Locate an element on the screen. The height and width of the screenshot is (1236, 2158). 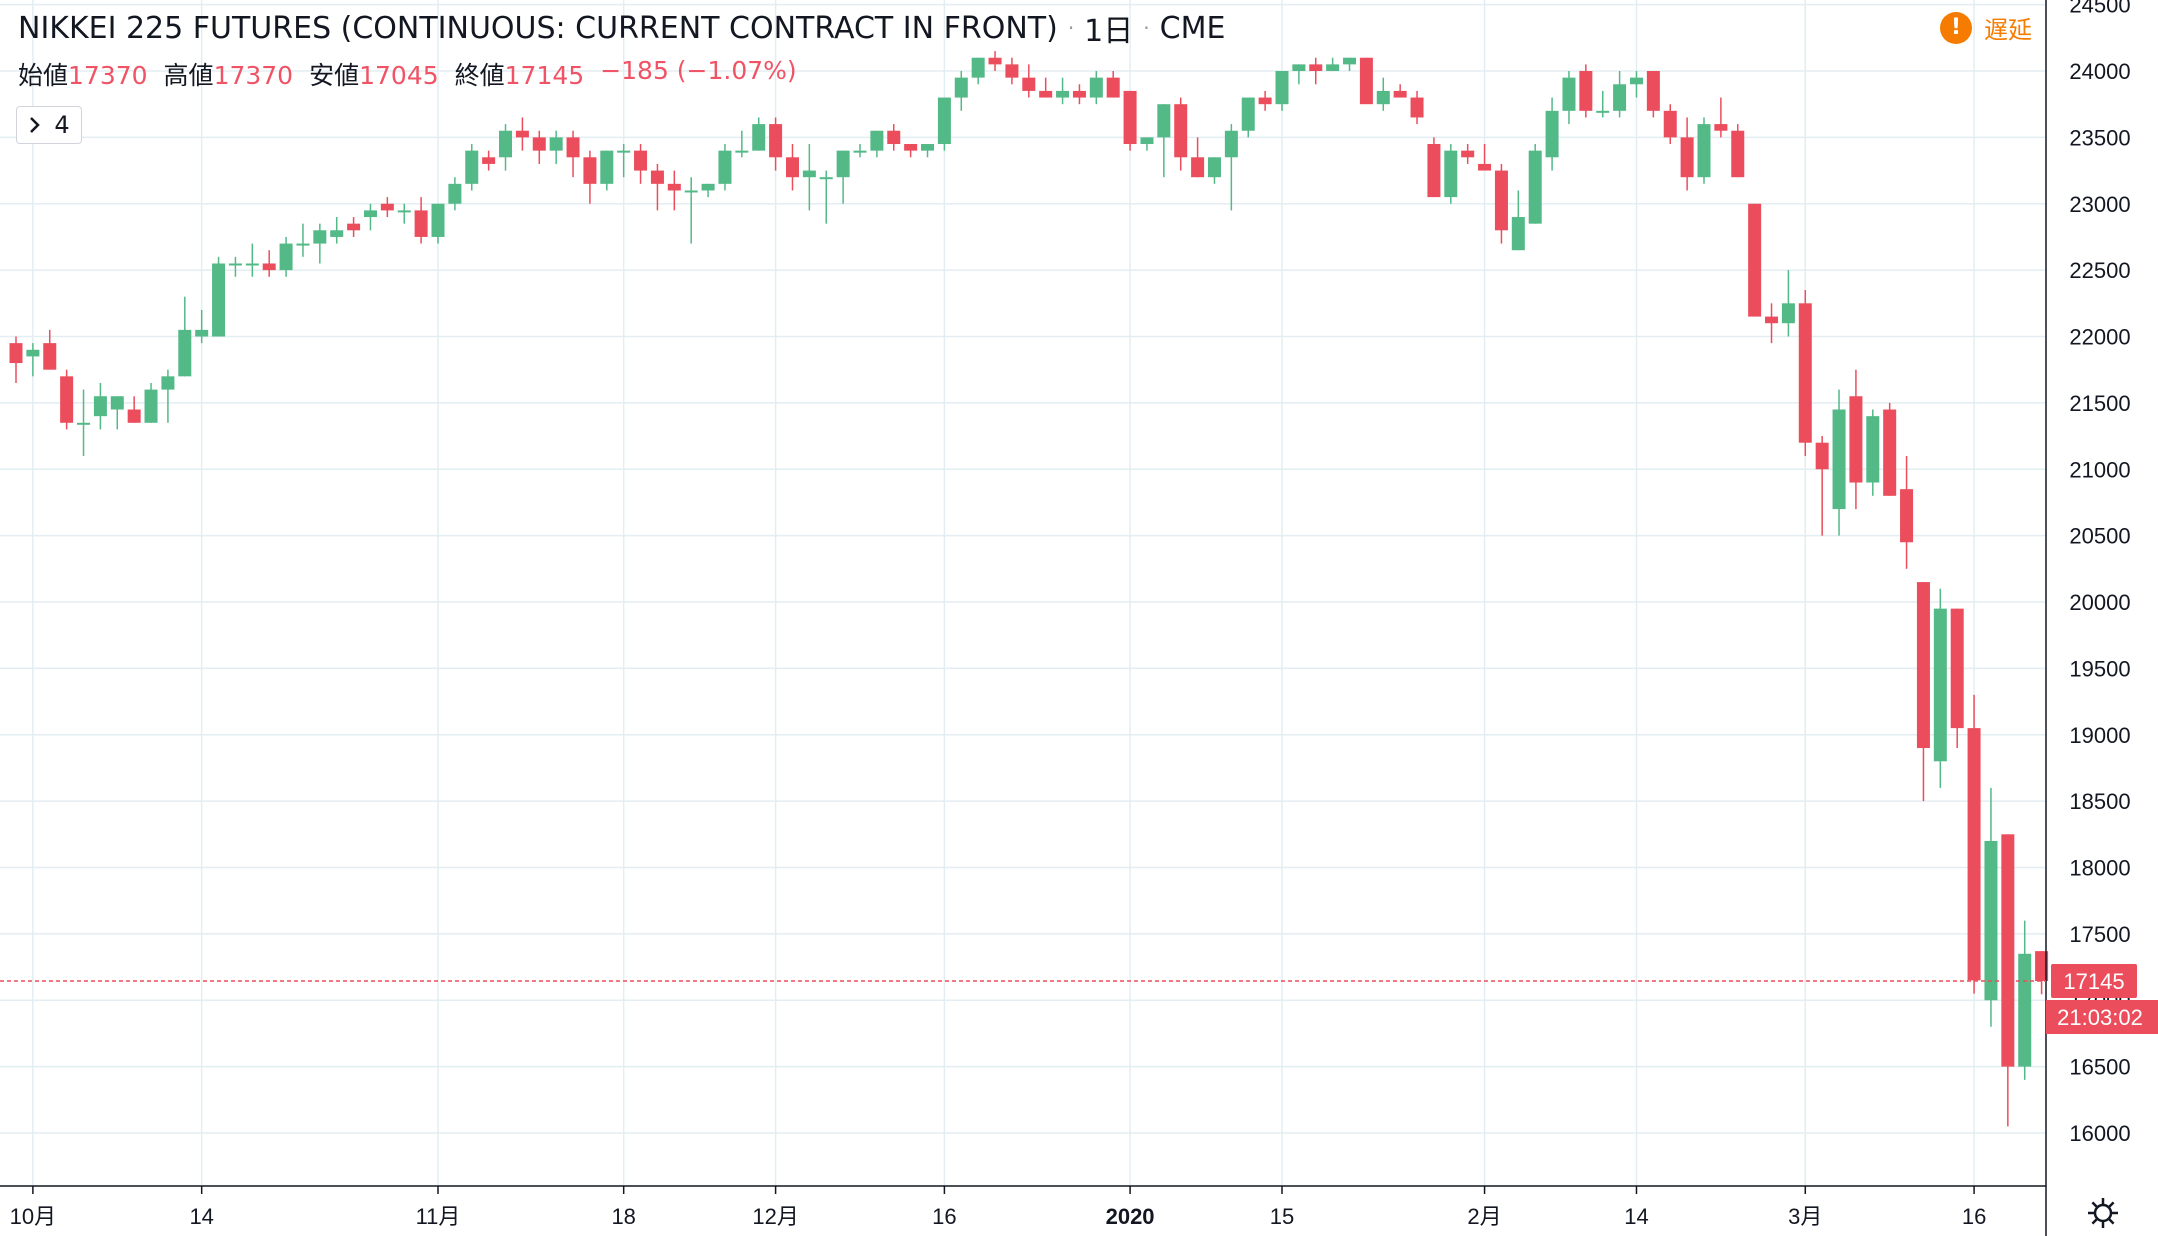
gear-icon is located at coordinates (2103, 1213).